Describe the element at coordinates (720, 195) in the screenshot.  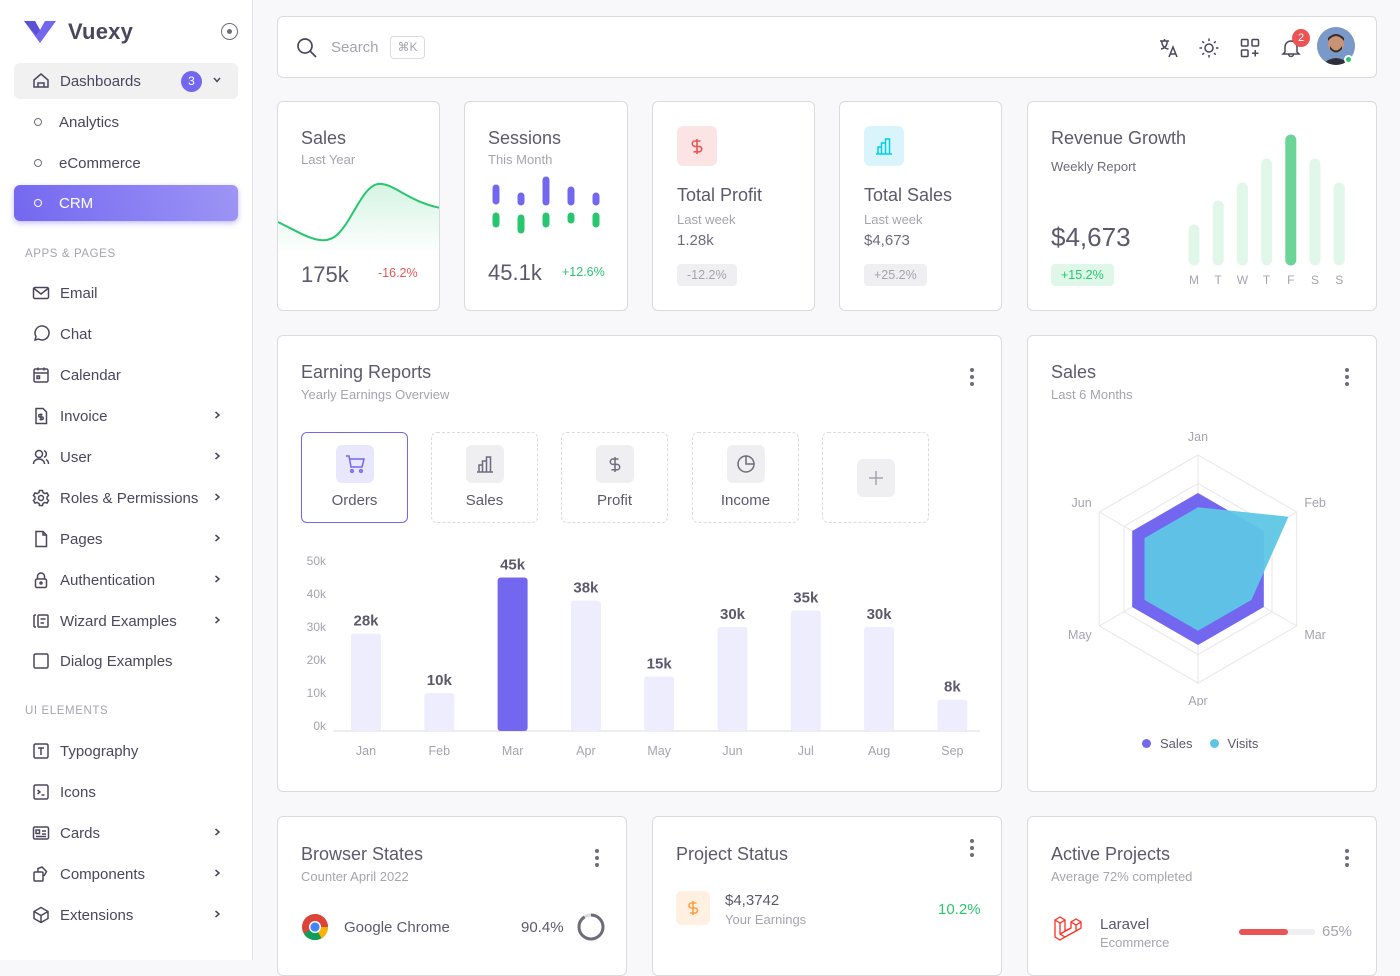
I see `card-title: Total Profit` at that location.